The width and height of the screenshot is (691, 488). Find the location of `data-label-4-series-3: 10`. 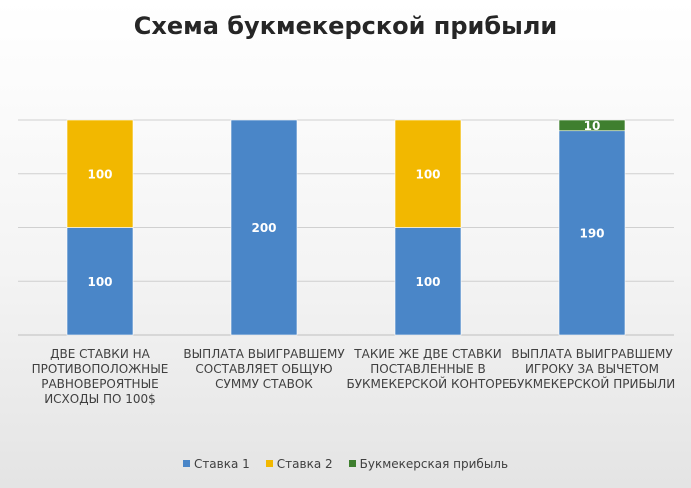

data-label-4-series-3: 10 is located at coordinates (592, 126).